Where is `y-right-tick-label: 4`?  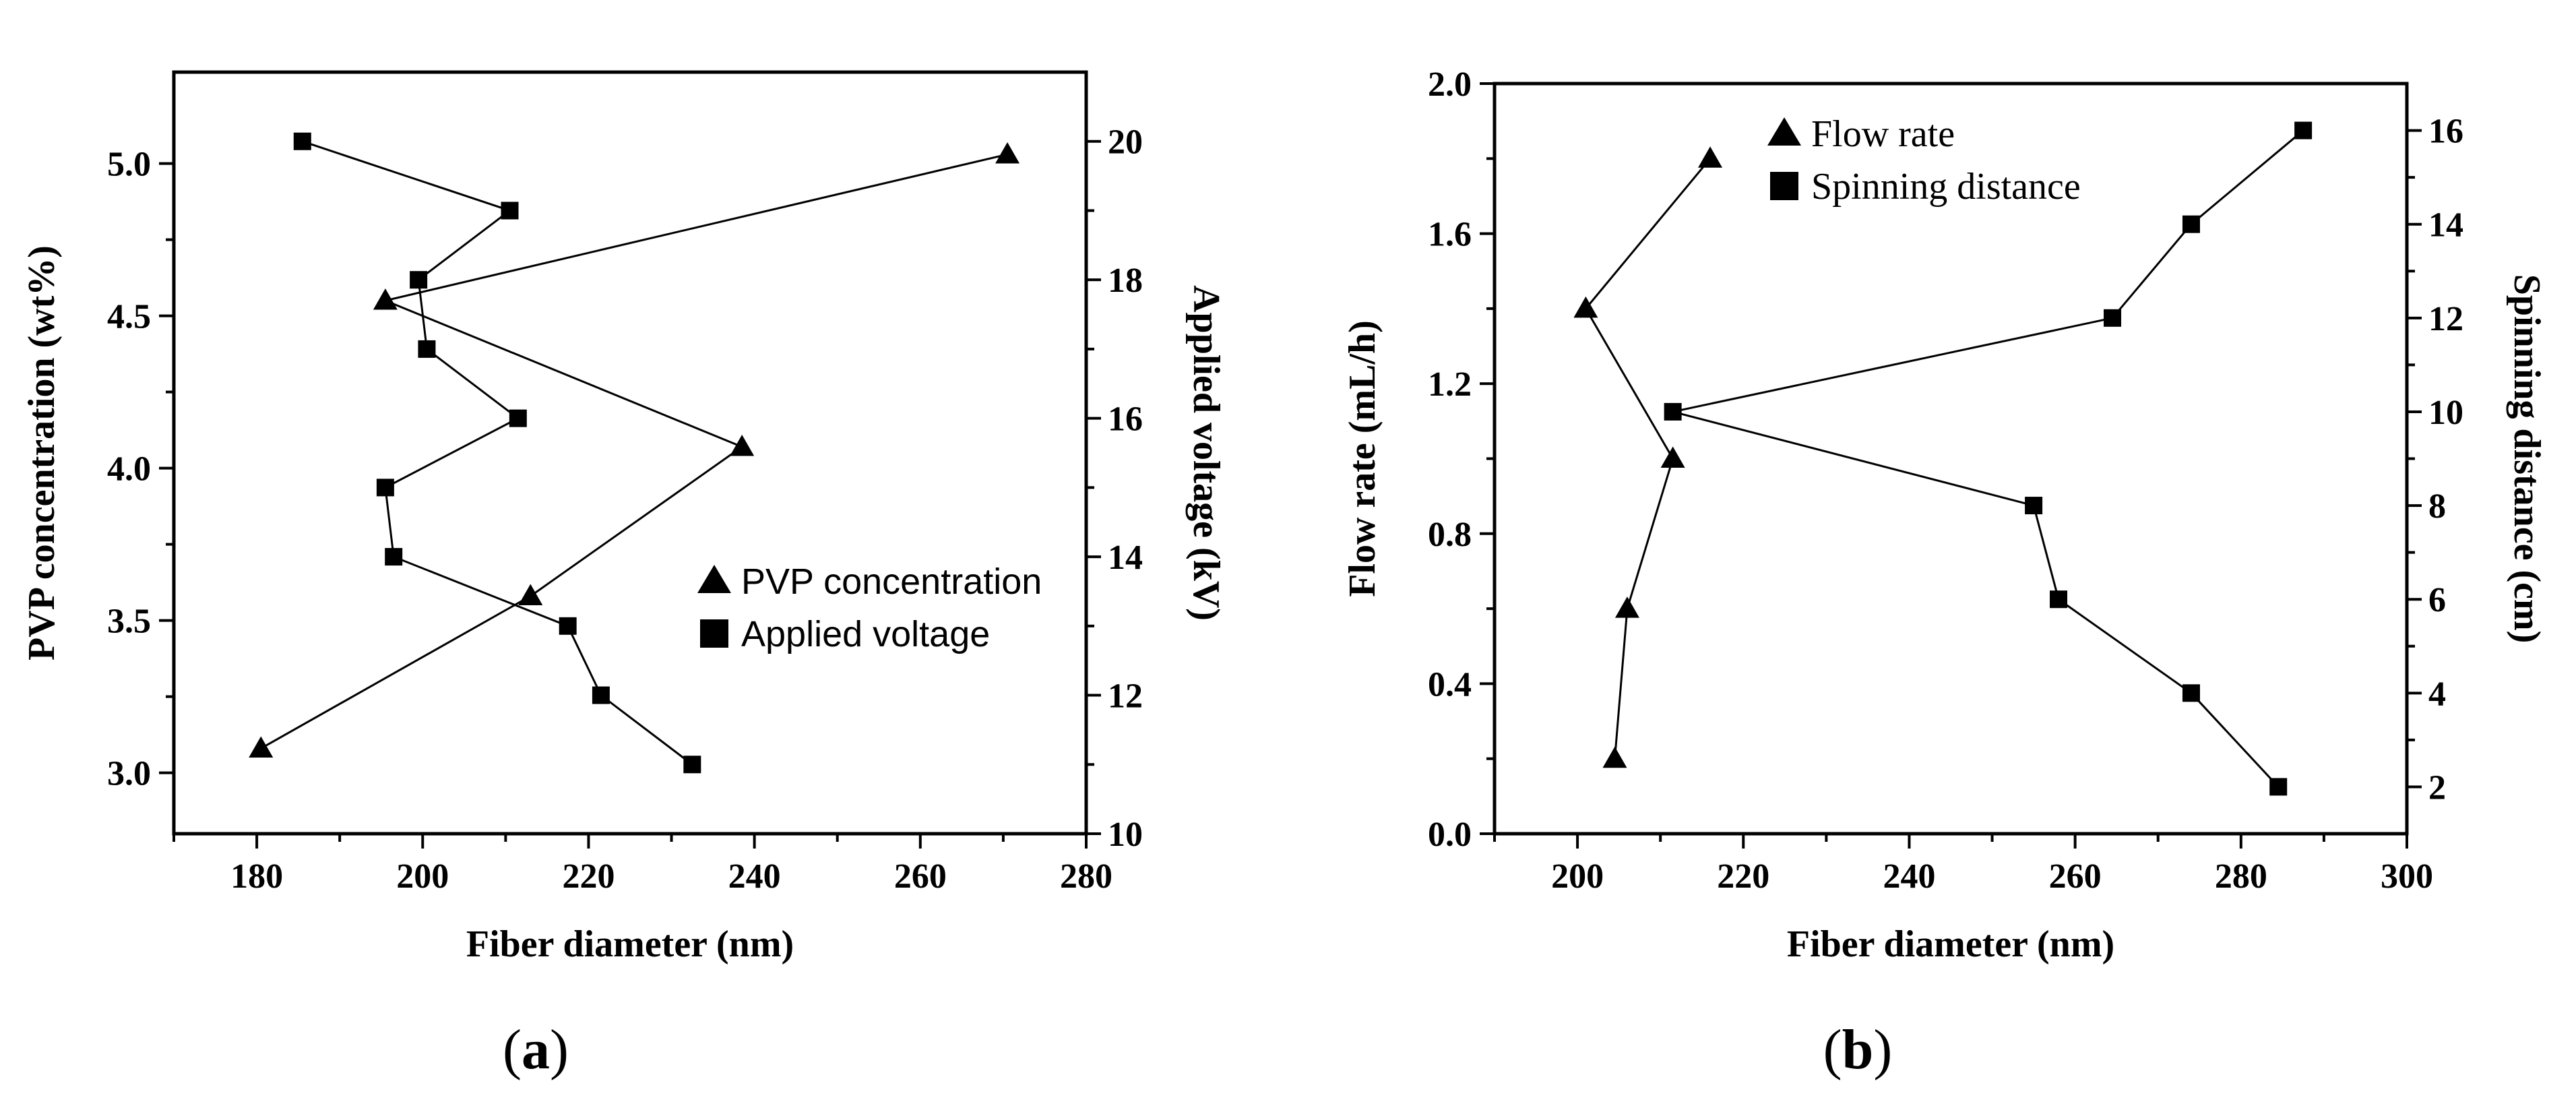
y-right-tick-label: 4 is located at coordinates (2437, 694).